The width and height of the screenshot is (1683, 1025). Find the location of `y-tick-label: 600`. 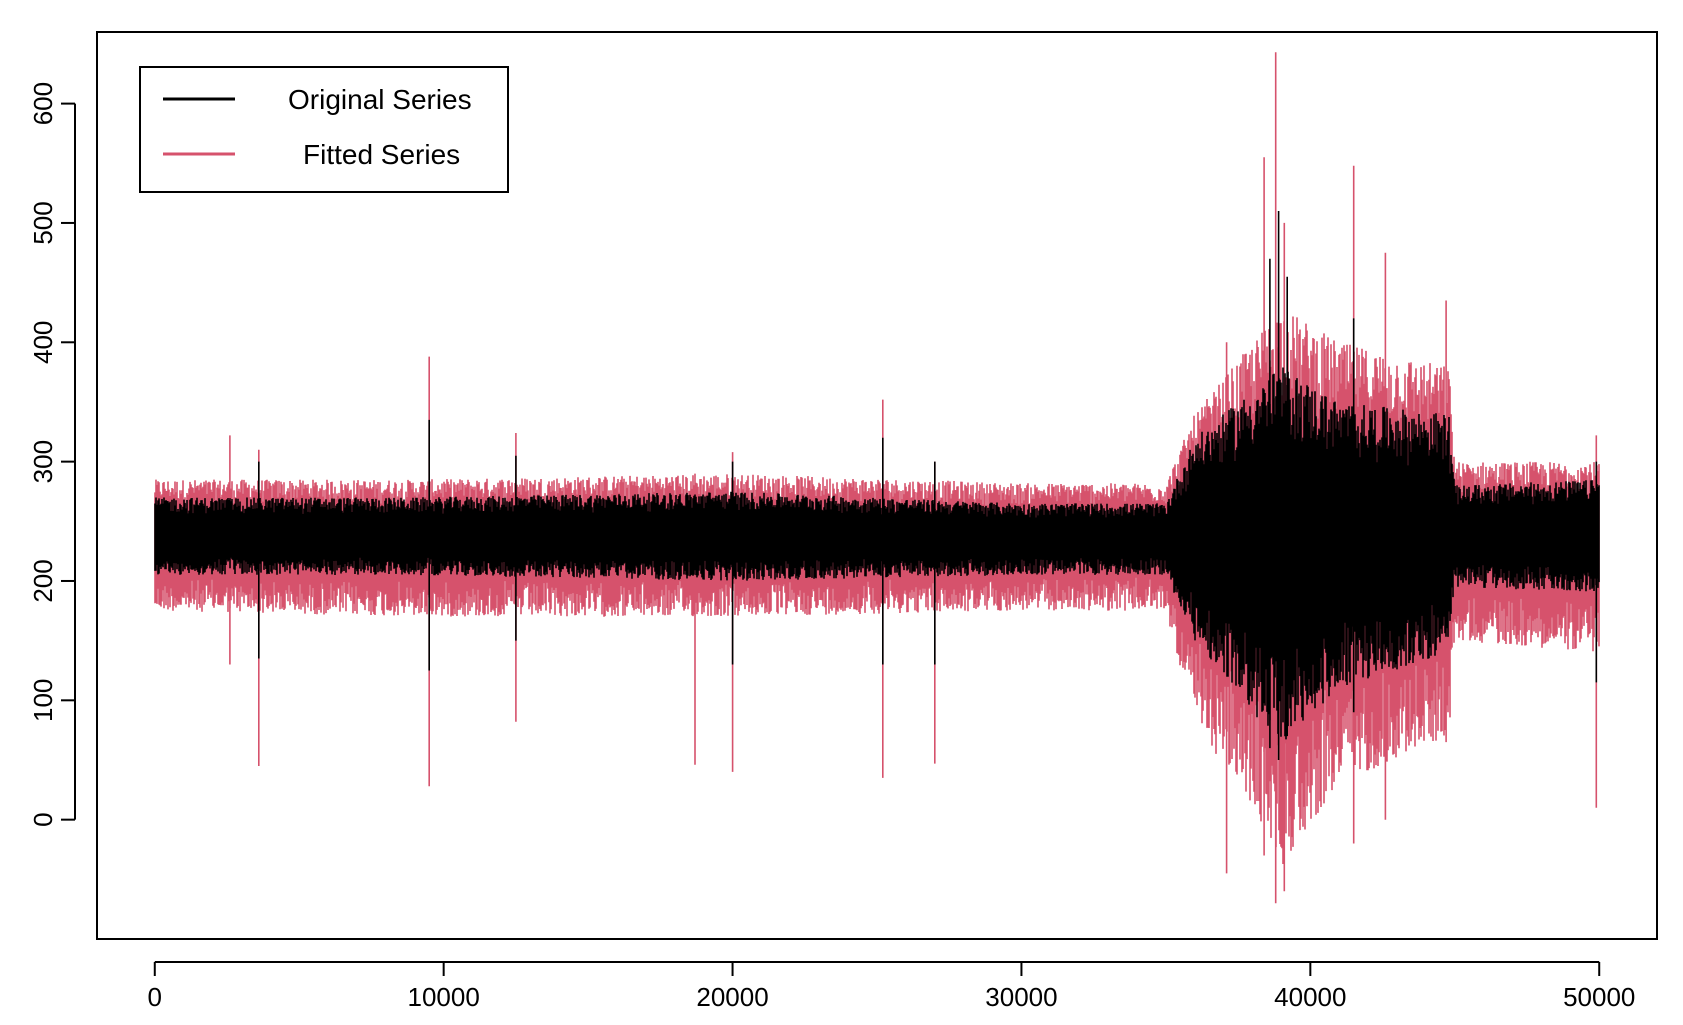

y-tick-label: 600 is located at coordinates (43, 103).